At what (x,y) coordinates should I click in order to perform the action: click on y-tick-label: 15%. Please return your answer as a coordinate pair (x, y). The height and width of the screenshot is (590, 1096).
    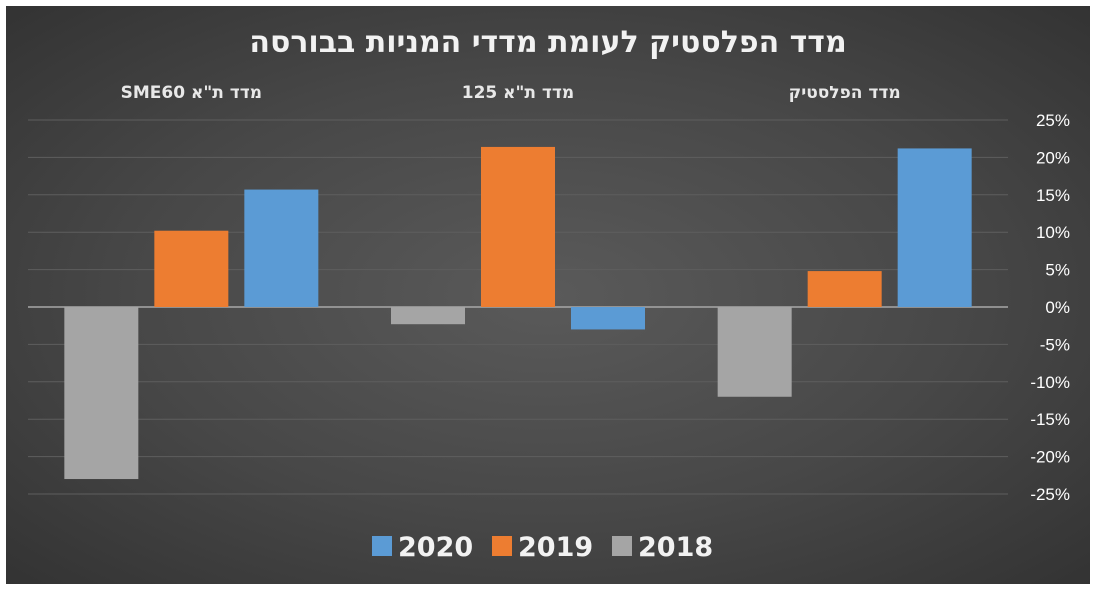
    Looking at the image, I should click on (1053, 195).